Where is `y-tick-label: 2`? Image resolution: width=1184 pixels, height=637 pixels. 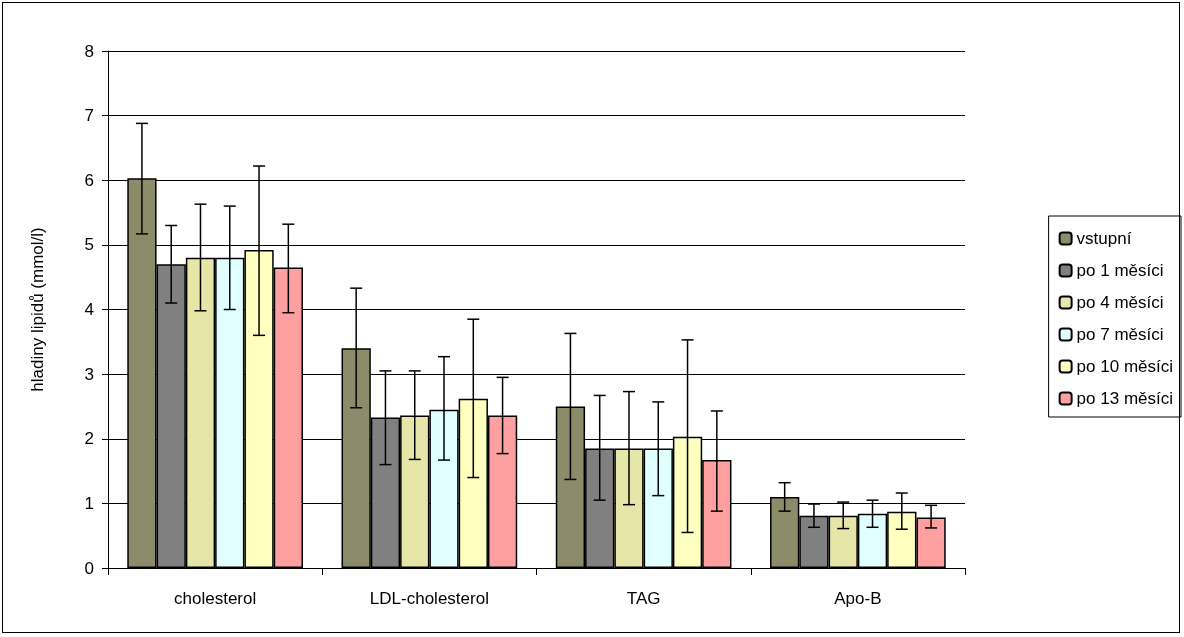
y-tick-label: 2 is located at coordinates (89, 439).